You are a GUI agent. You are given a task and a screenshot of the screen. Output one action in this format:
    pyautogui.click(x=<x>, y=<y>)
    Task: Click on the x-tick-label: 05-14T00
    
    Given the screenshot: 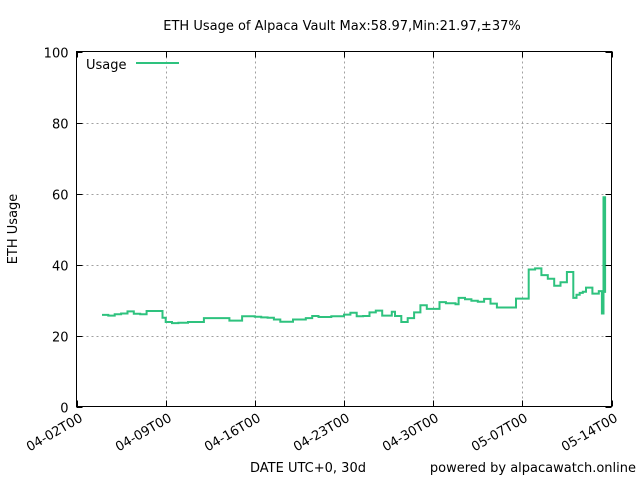 What is the action you would take?
    pyautogui.click(x=589, y=433)
    